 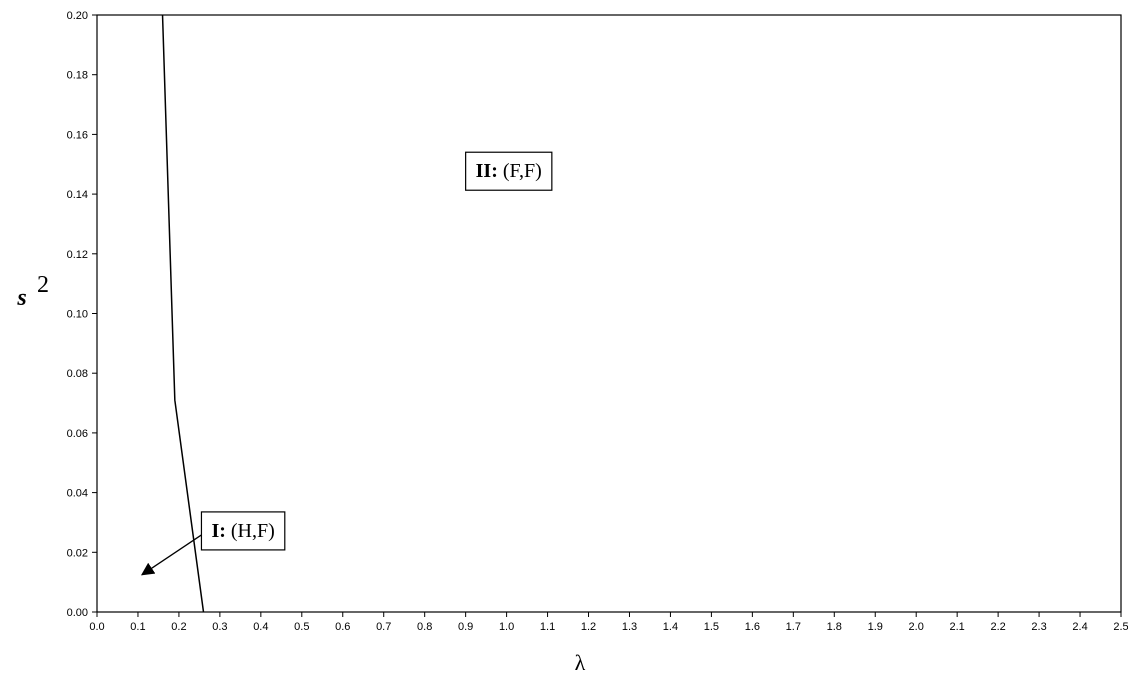 I want to click on y-tick-label: 0.00, so click(x=77, y=613).